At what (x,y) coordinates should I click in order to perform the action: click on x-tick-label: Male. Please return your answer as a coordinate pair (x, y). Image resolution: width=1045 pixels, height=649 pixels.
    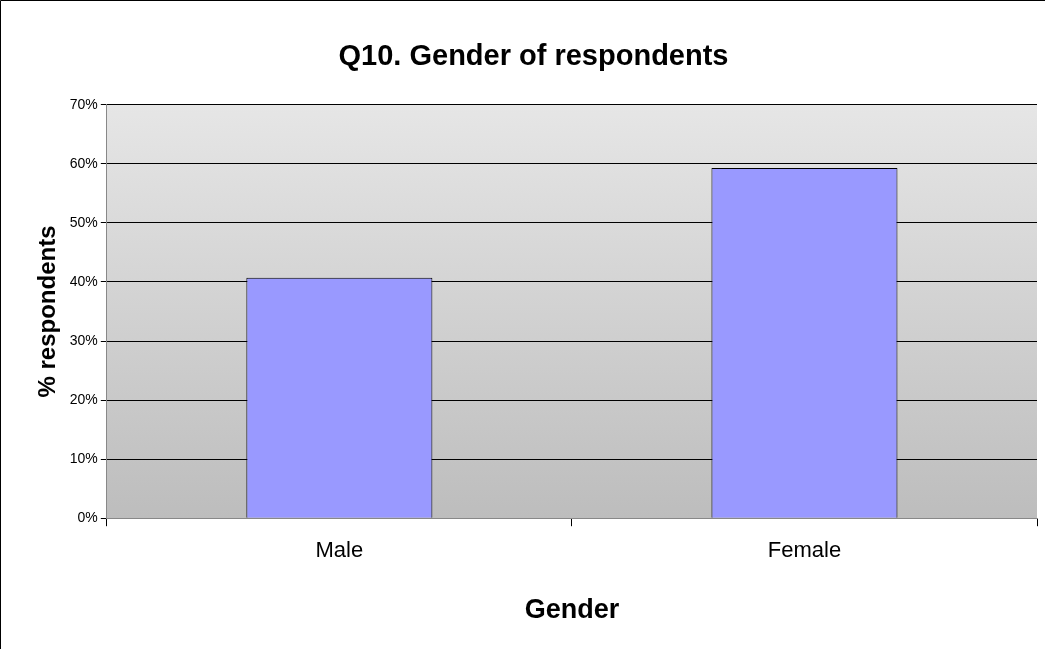
    Looking at the image, I should click on (339, 550).